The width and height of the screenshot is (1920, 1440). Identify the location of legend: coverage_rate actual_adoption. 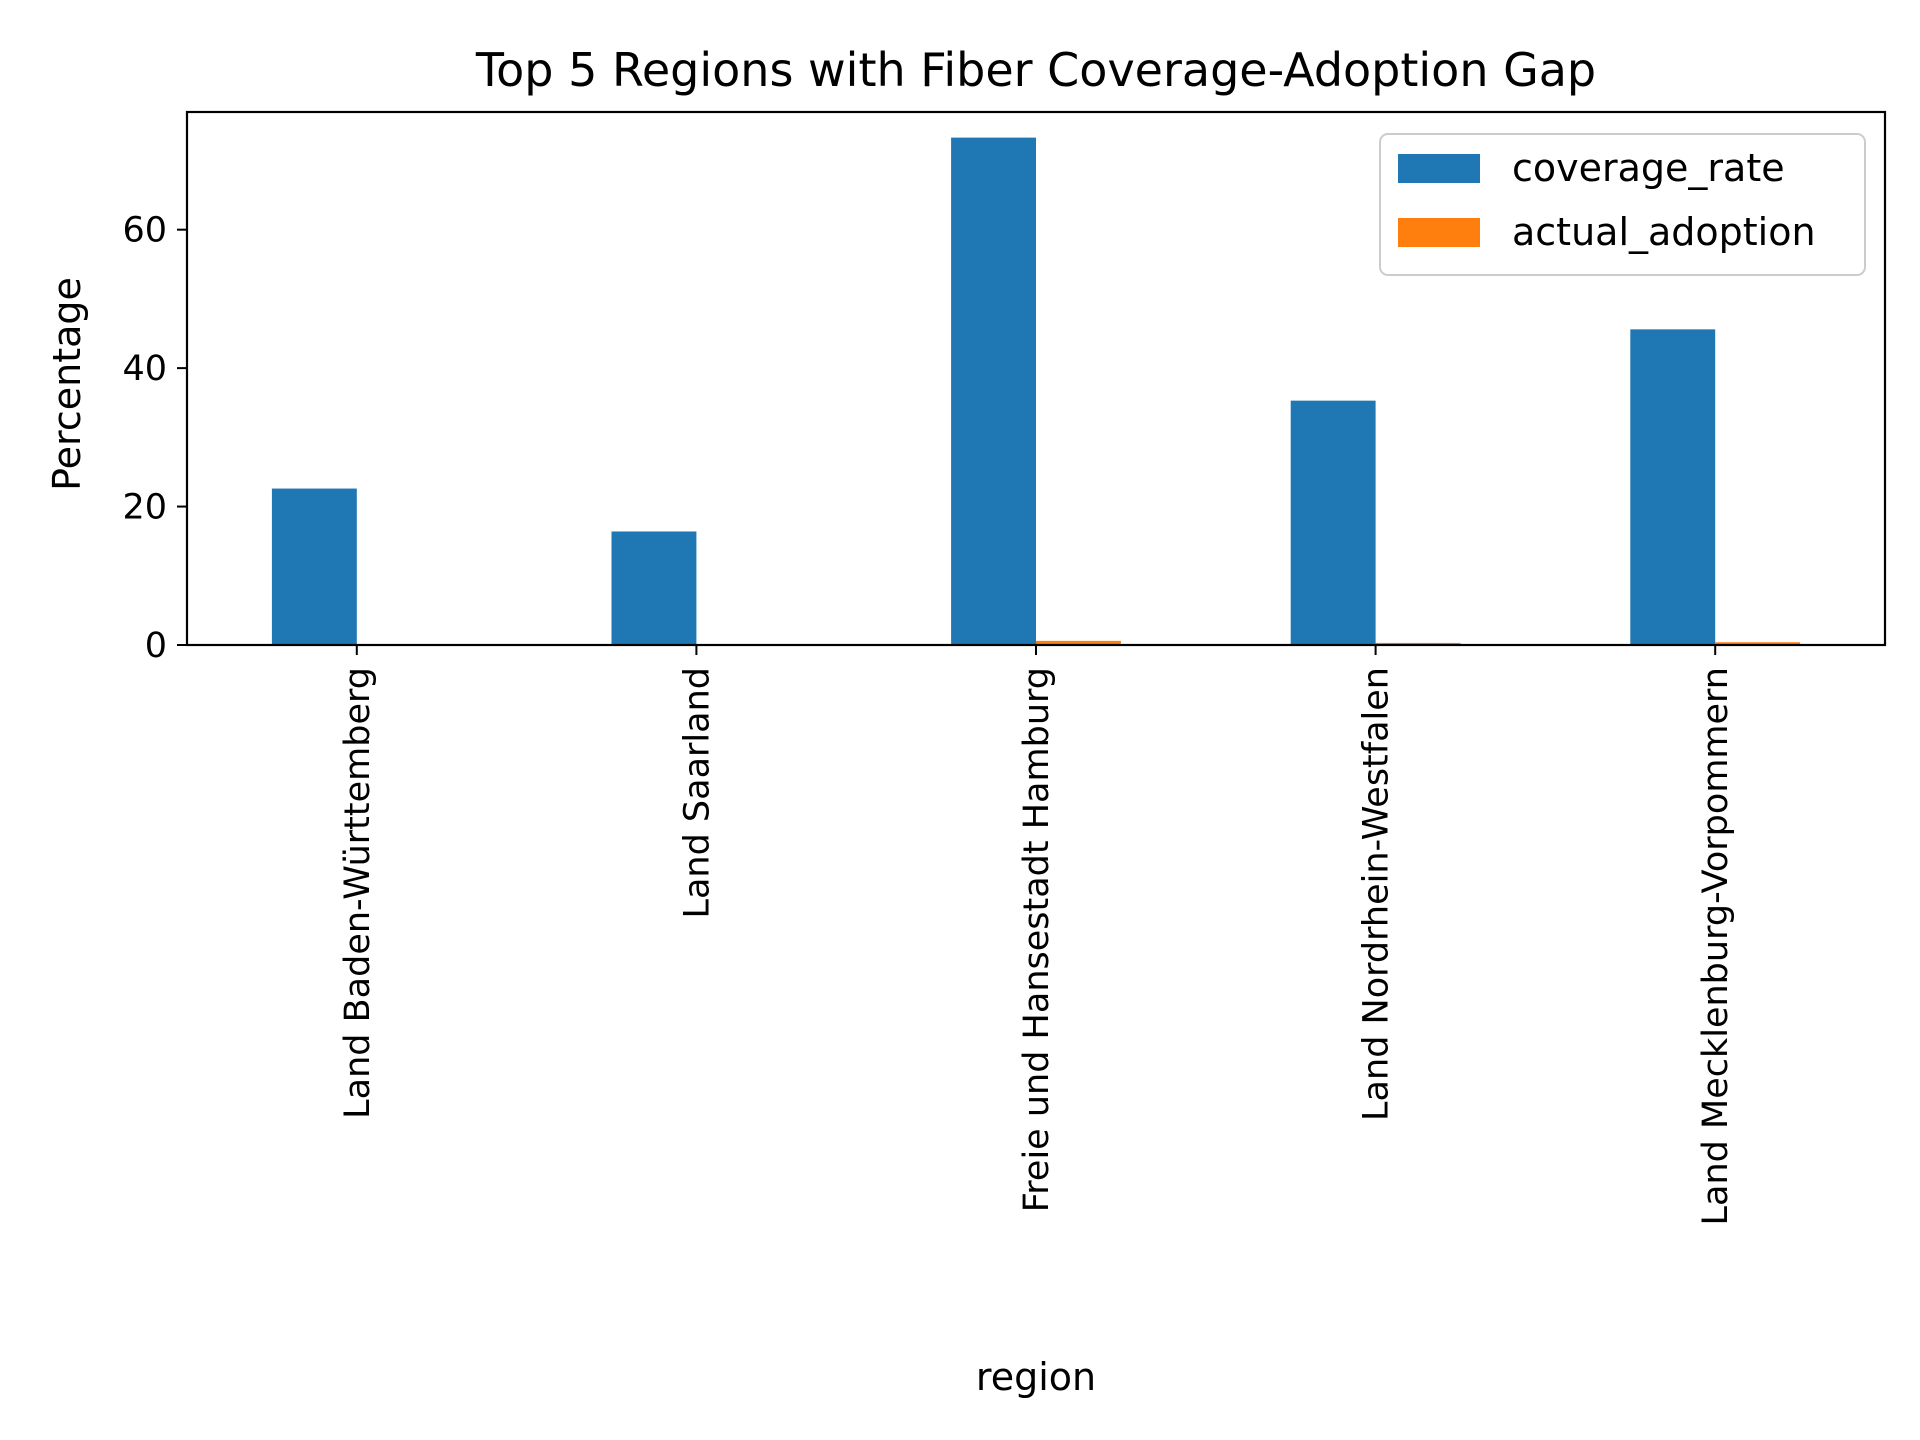
(1622, 204).